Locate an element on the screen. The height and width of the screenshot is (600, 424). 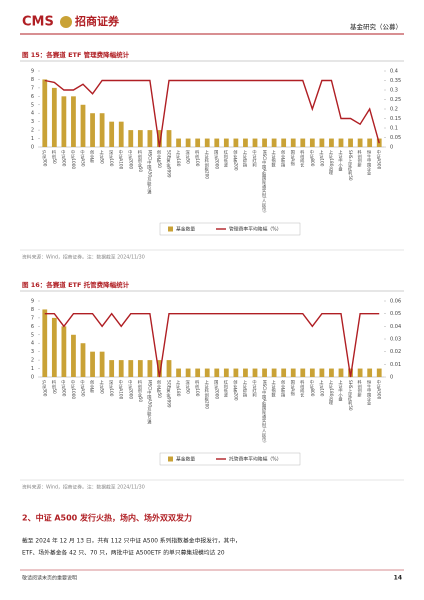
y2-tick-label: 0.03 is located at coordinates (395, 340).